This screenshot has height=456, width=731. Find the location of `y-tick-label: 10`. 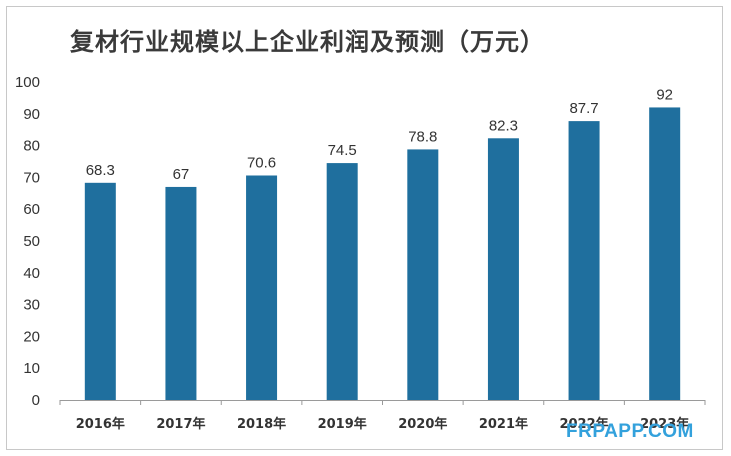

y-tick-label: 10 is located at coordinates (31, 368).